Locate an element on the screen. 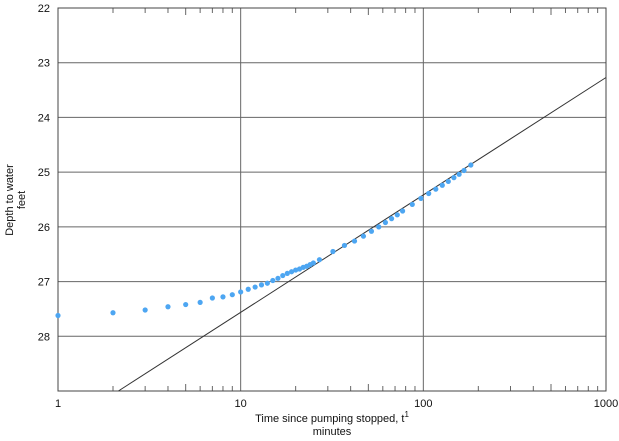  y-tick-label: 26 is located at coordinates (44, 228).